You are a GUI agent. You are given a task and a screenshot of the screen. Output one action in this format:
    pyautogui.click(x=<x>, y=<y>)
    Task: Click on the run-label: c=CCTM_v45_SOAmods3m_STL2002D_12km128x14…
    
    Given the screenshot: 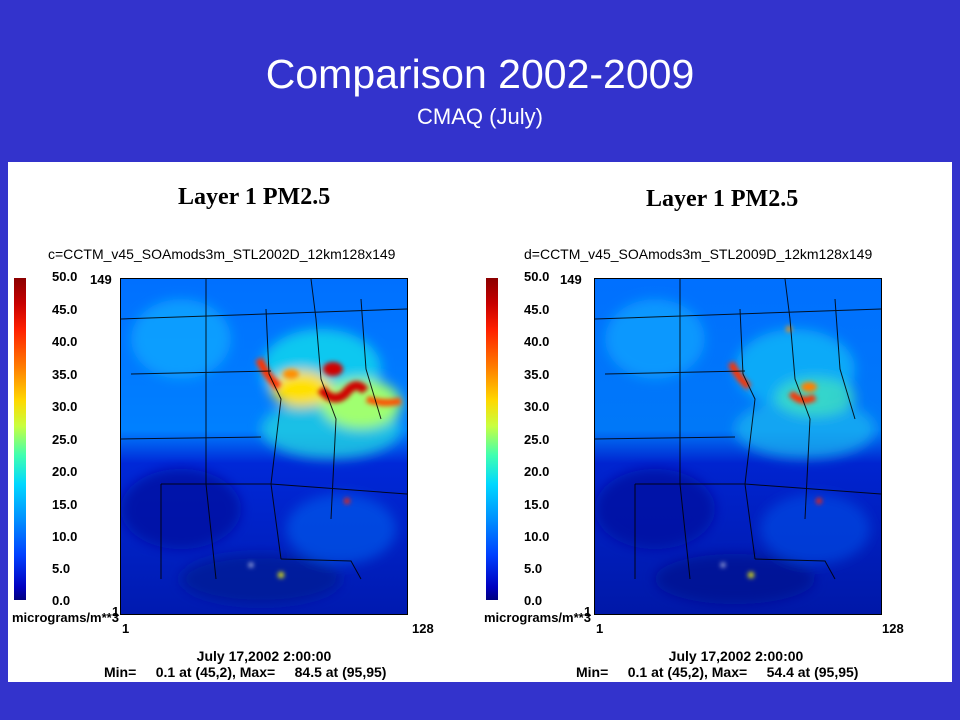 What is the action you would take?
    pyautogui.click(x=222, y=254)
    